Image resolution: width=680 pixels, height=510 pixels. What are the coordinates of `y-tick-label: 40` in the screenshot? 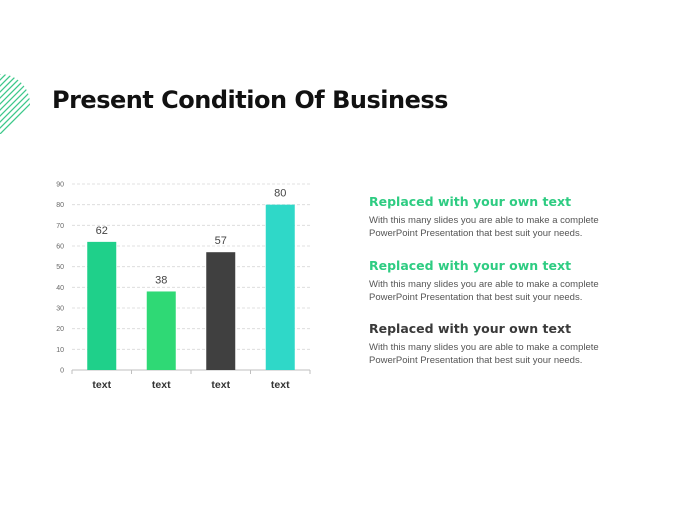 It's located at (60, 288).